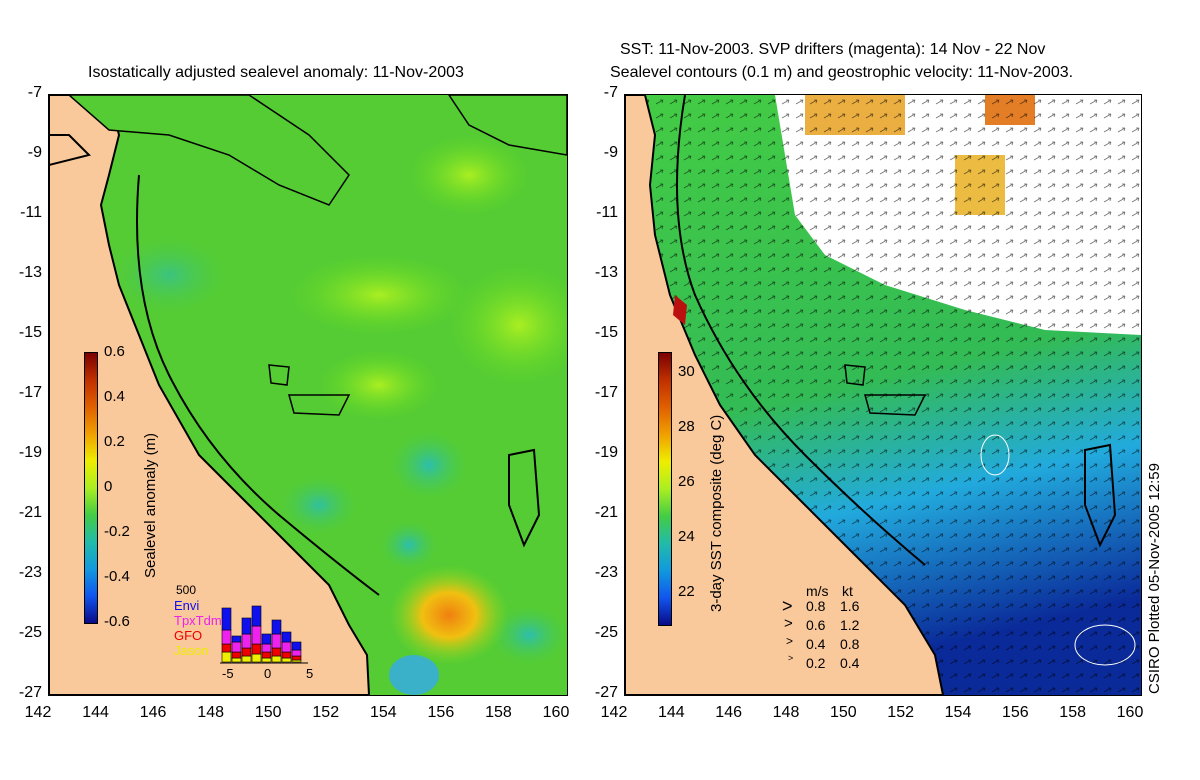 The height and width of the screenshot is (780, 1200). What do you see at coordinates (198, 620) in the screenshot?
I see `inset-legend-tpxtdm: TpxTdm` at bounding box center [198, 620].